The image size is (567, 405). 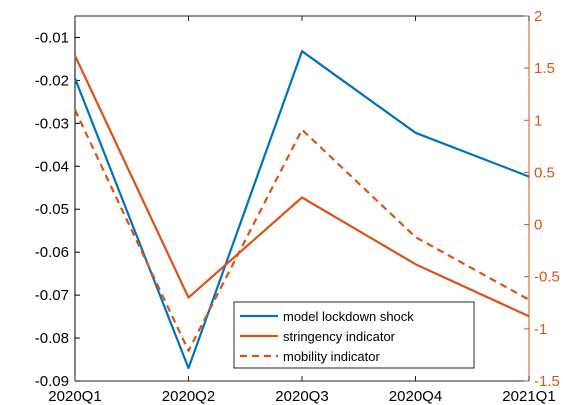 I want to click on right-tick-label: 2, so click(x=538, y=16).